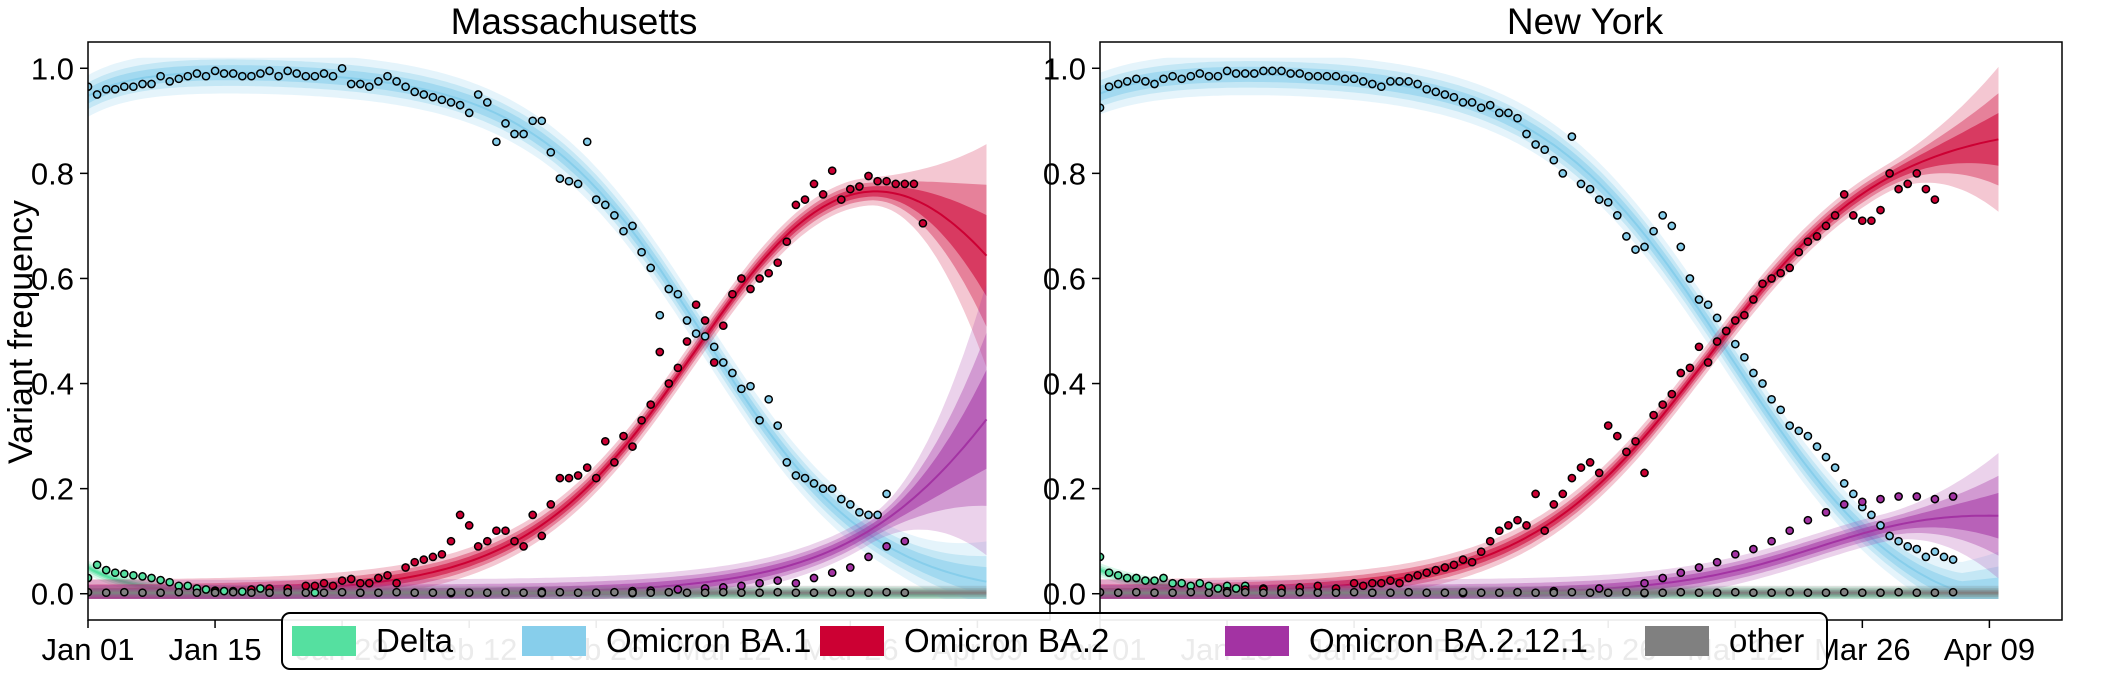 This screenshot has height=683, width=2105. What do you see at coordinates (1064, 594) in the screenshot?
I see `y-tick-label: 0.0` at bounding box center [1064, 594].